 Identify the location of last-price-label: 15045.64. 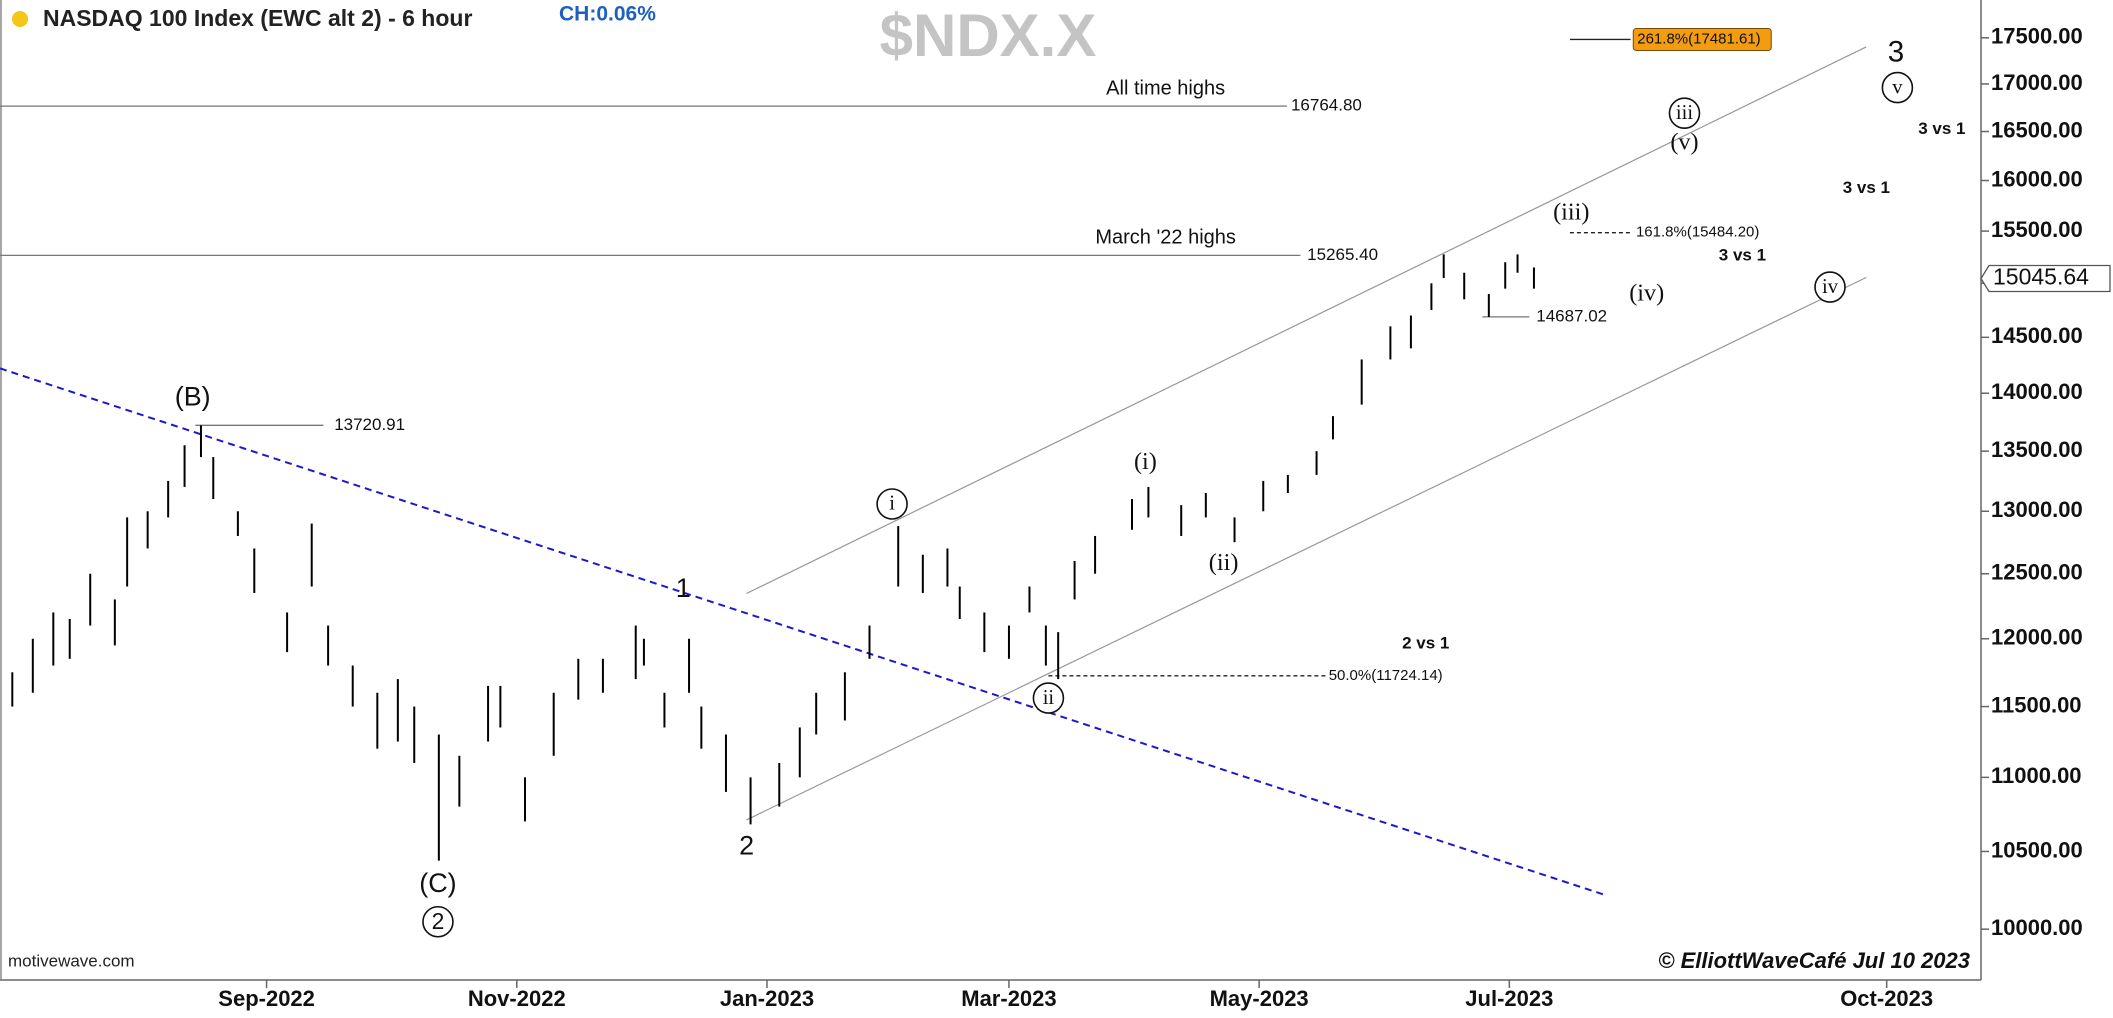
(2041, 277).